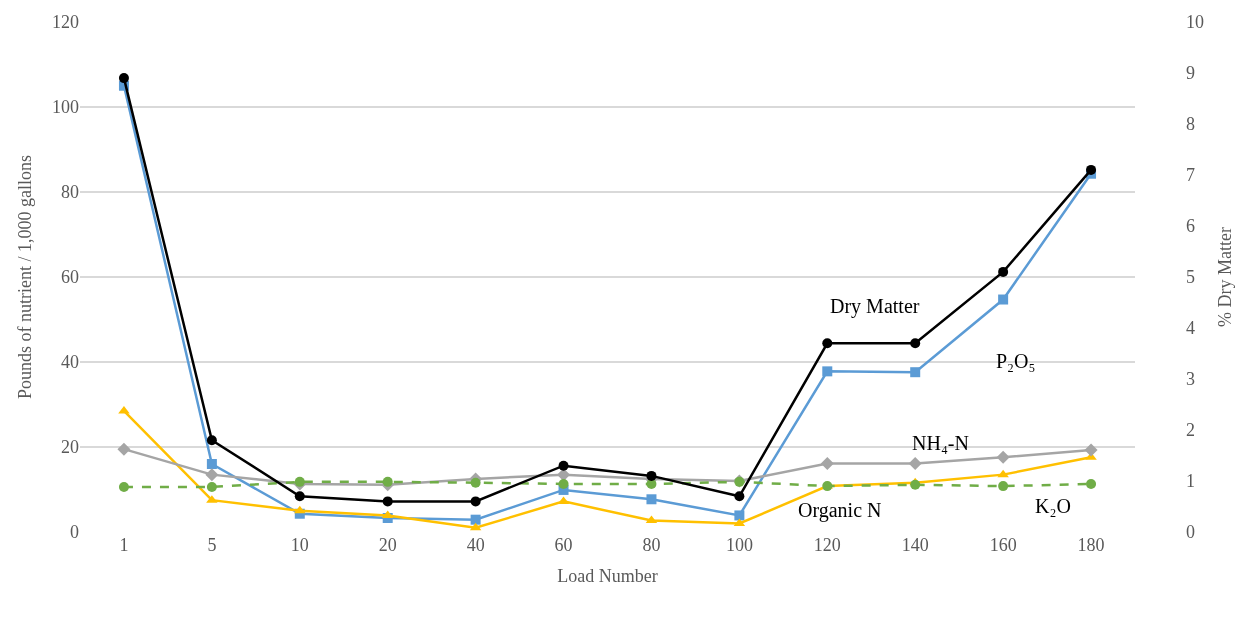  What do you see at coordinates (739, 545) in the screenshot?
I see `x-tick-label: 100` at bounding box center [739, 545].